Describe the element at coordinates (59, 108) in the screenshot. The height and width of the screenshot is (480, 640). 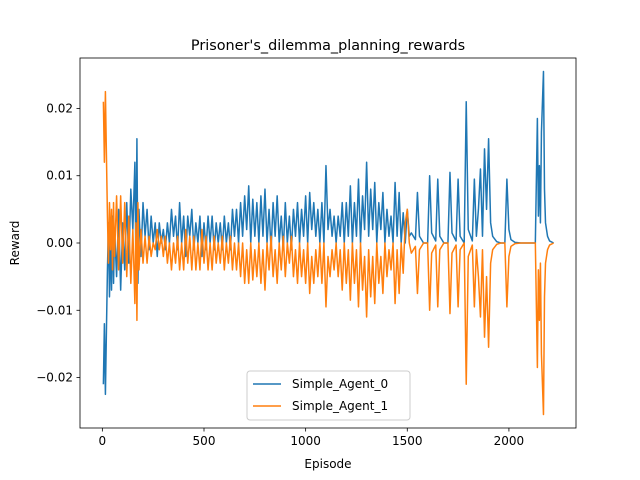
I see `y-tick-label: 0.02` at that location.